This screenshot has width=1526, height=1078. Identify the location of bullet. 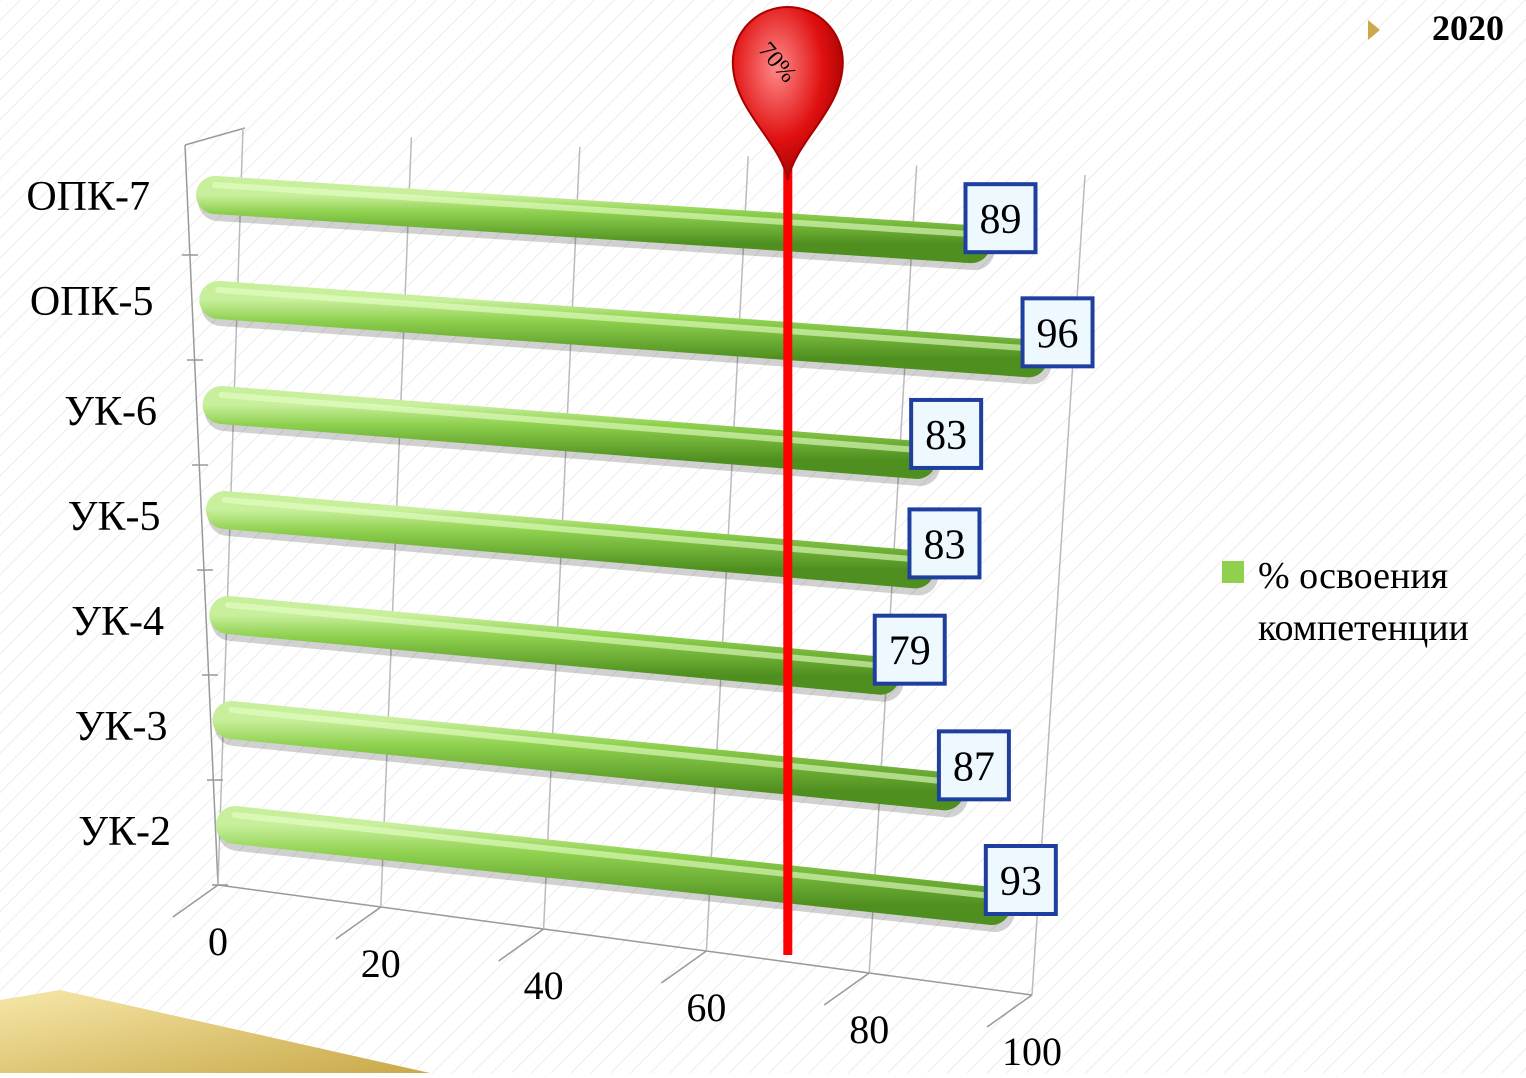
(1374, 30).